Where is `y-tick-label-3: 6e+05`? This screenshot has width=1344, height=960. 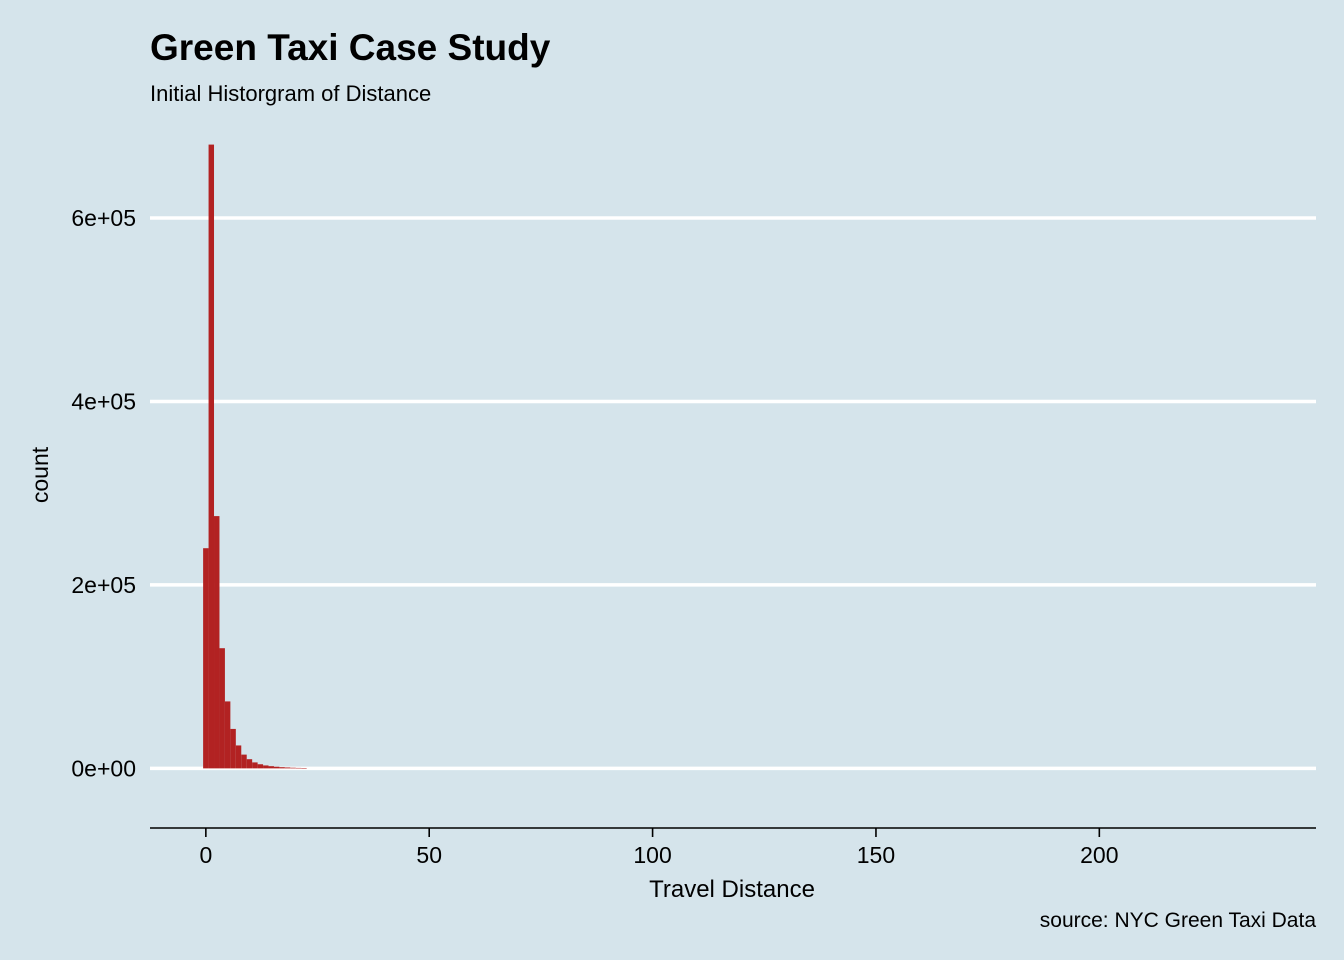
y-tick-label-3: 6e+05 is located at coordinates (103, 218).